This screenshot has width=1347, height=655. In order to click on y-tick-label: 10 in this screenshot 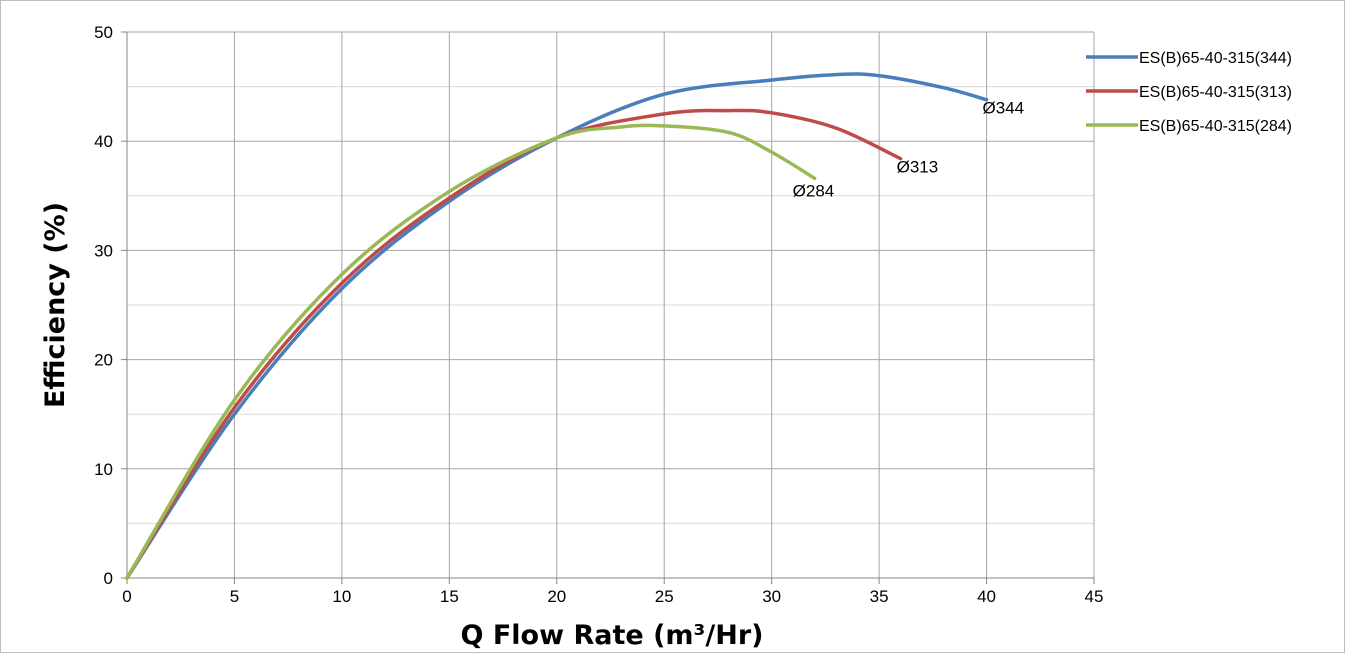, I will do `click(103, 469)`.